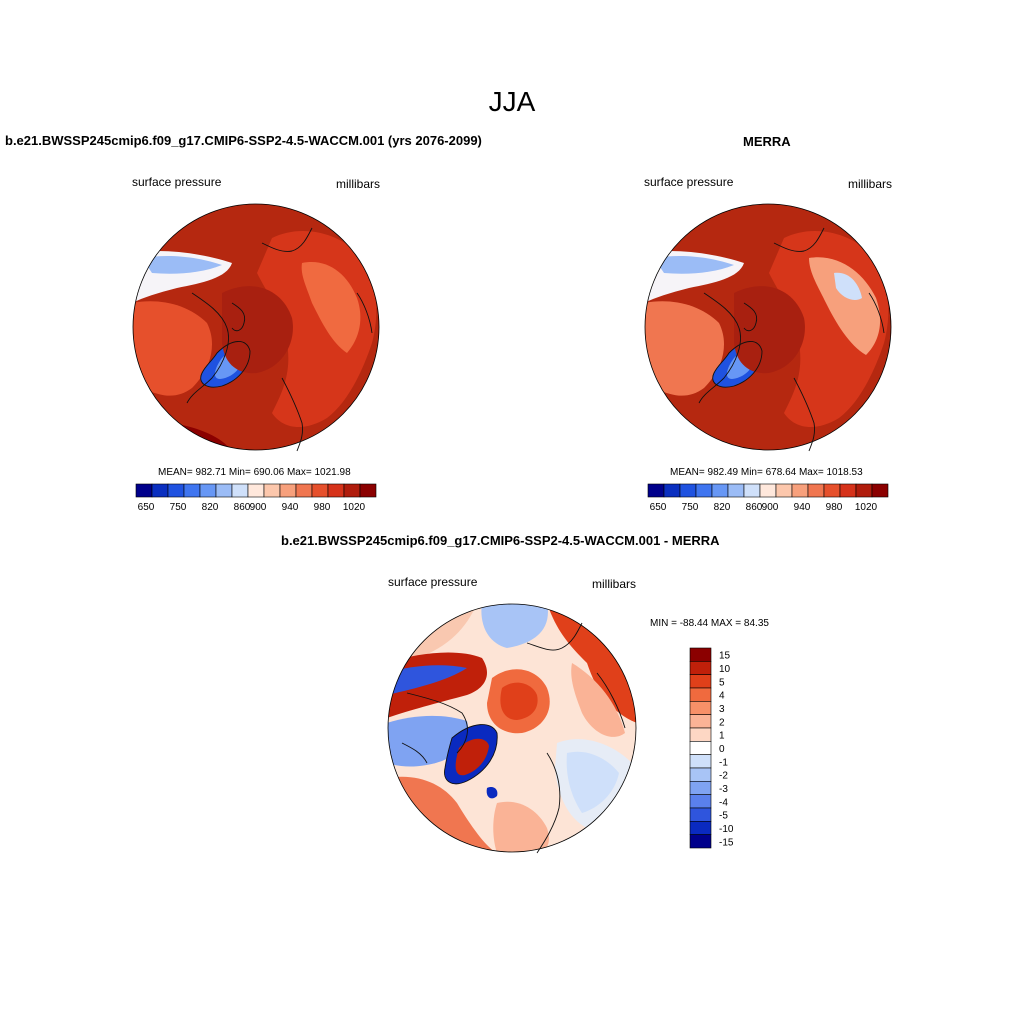 This screenshot has width=1024, height=1024. Describe the element at coordinates (331, 307) in the screenshot. I see `panel-1-land-europe` at that location.